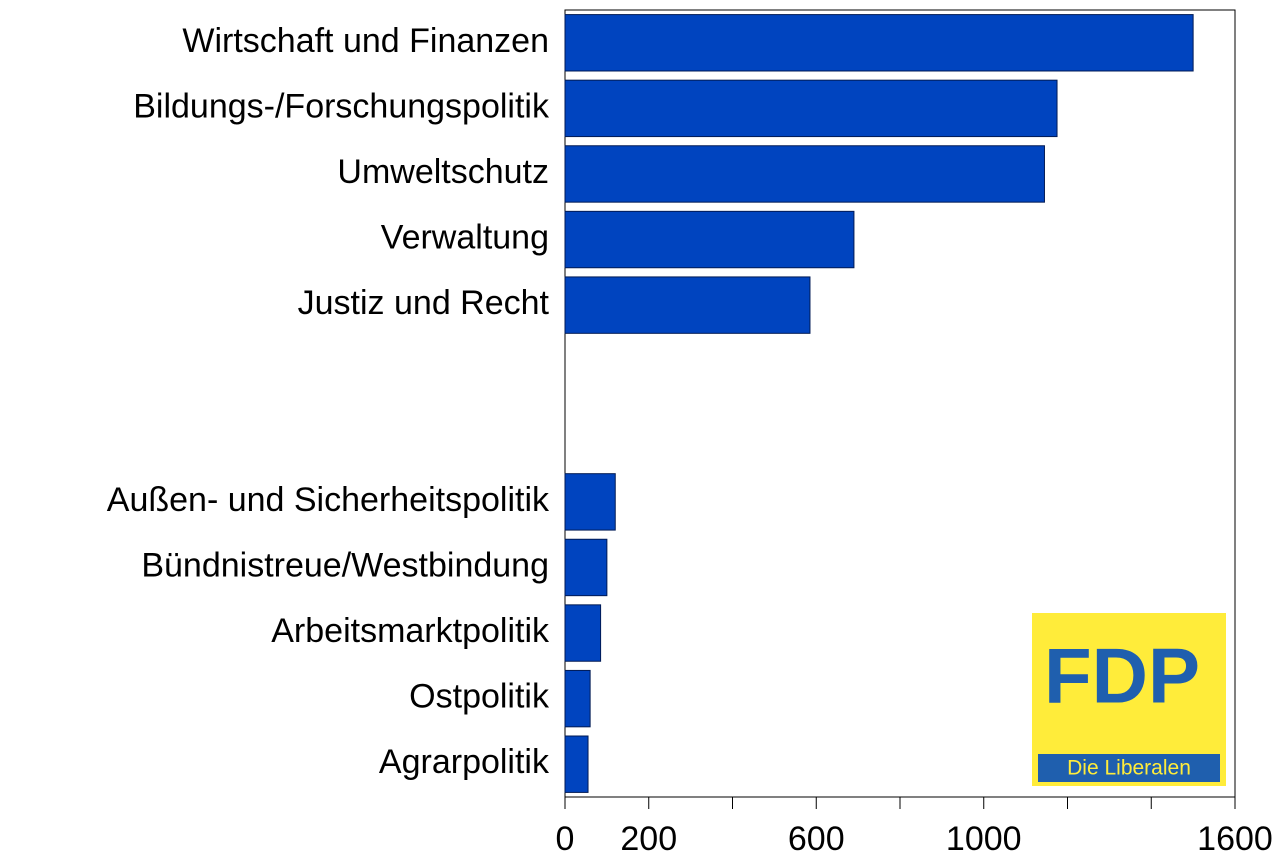 The width and height of the screenshot is (1287, 862). I want to click on logo: FDP Die Liberalen, so click(1129, 699).